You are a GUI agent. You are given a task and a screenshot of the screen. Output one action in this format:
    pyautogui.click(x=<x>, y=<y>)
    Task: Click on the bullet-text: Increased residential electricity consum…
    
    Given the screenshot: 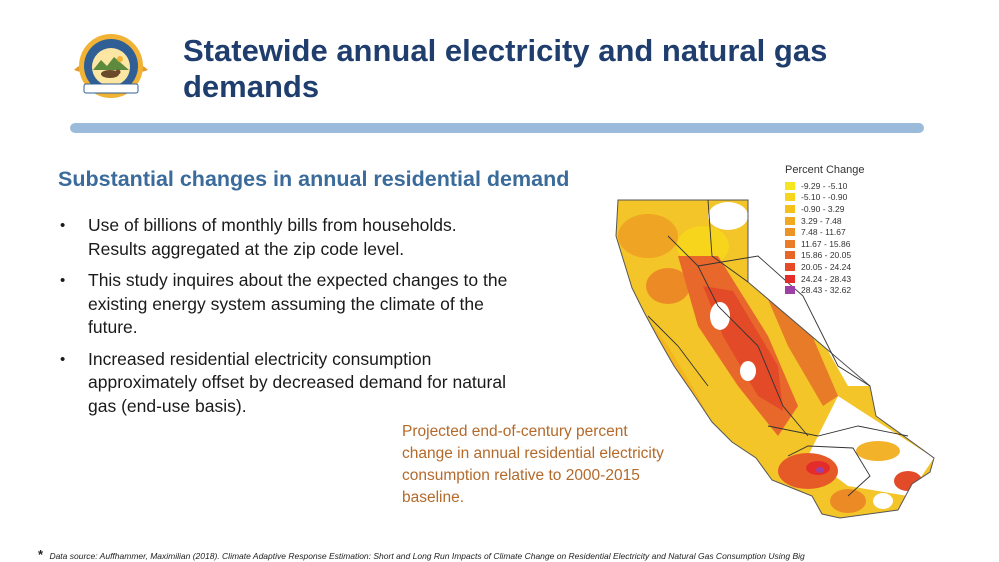 What is the action you would take?
    pyautogui.click(x=297, y=382)
    